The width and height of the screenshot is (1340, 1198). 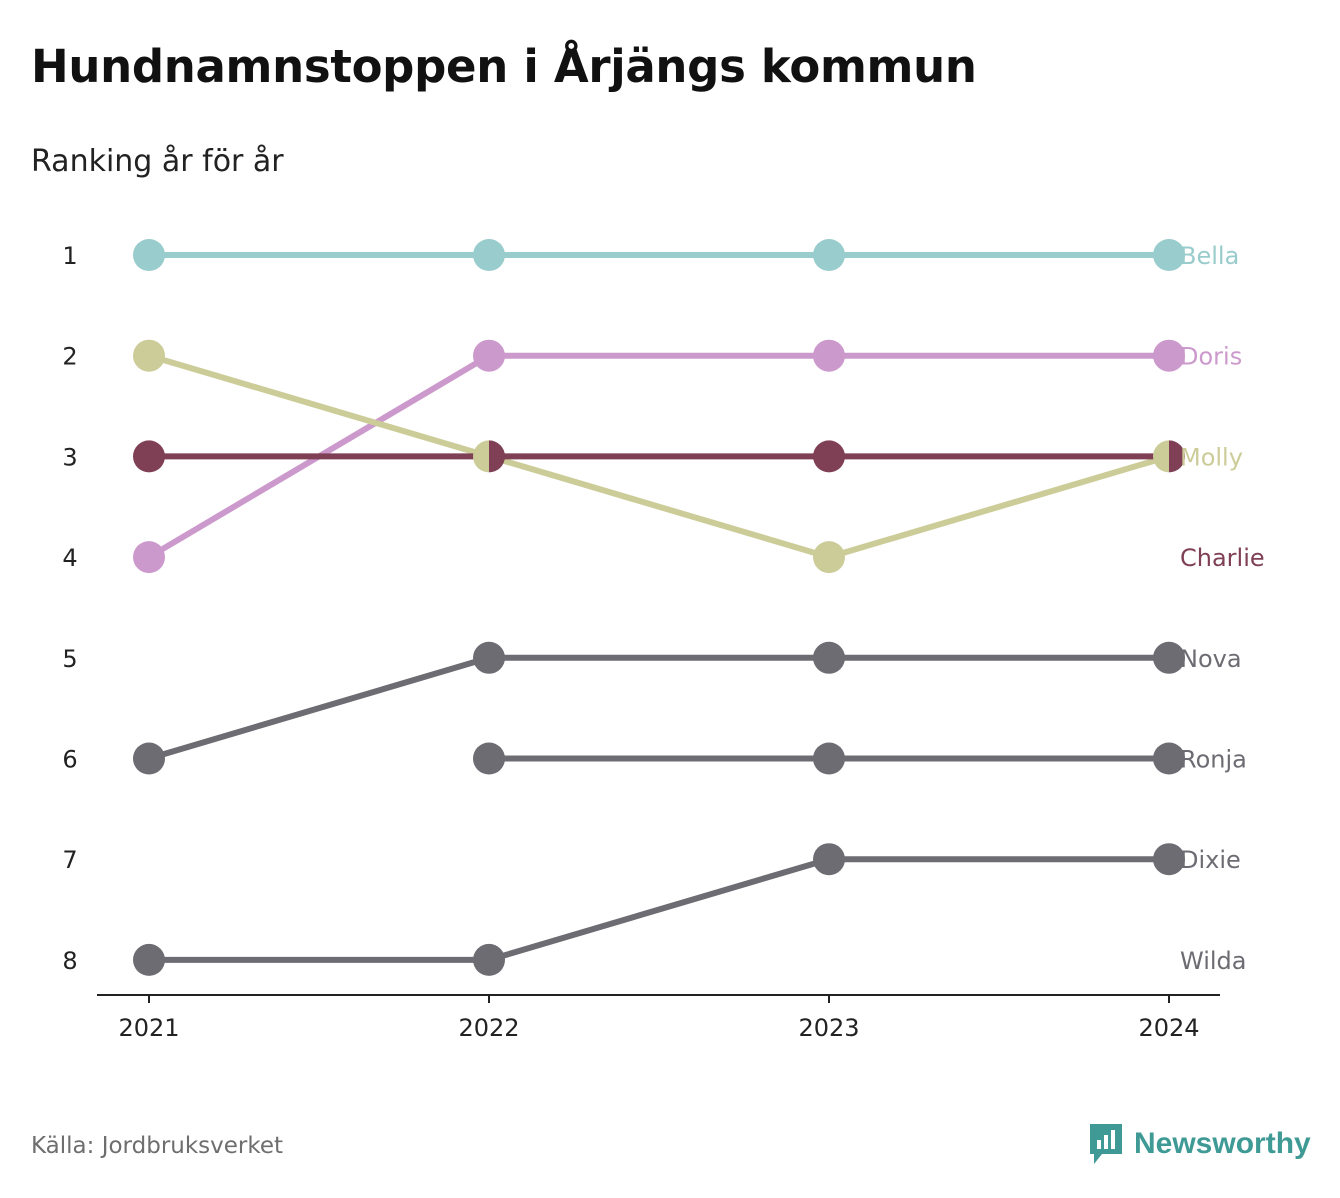 What do you see at coordinates (69, 961) in the screenshot?
I see `y-tick-label: 8` at bounding box center [69, 961].